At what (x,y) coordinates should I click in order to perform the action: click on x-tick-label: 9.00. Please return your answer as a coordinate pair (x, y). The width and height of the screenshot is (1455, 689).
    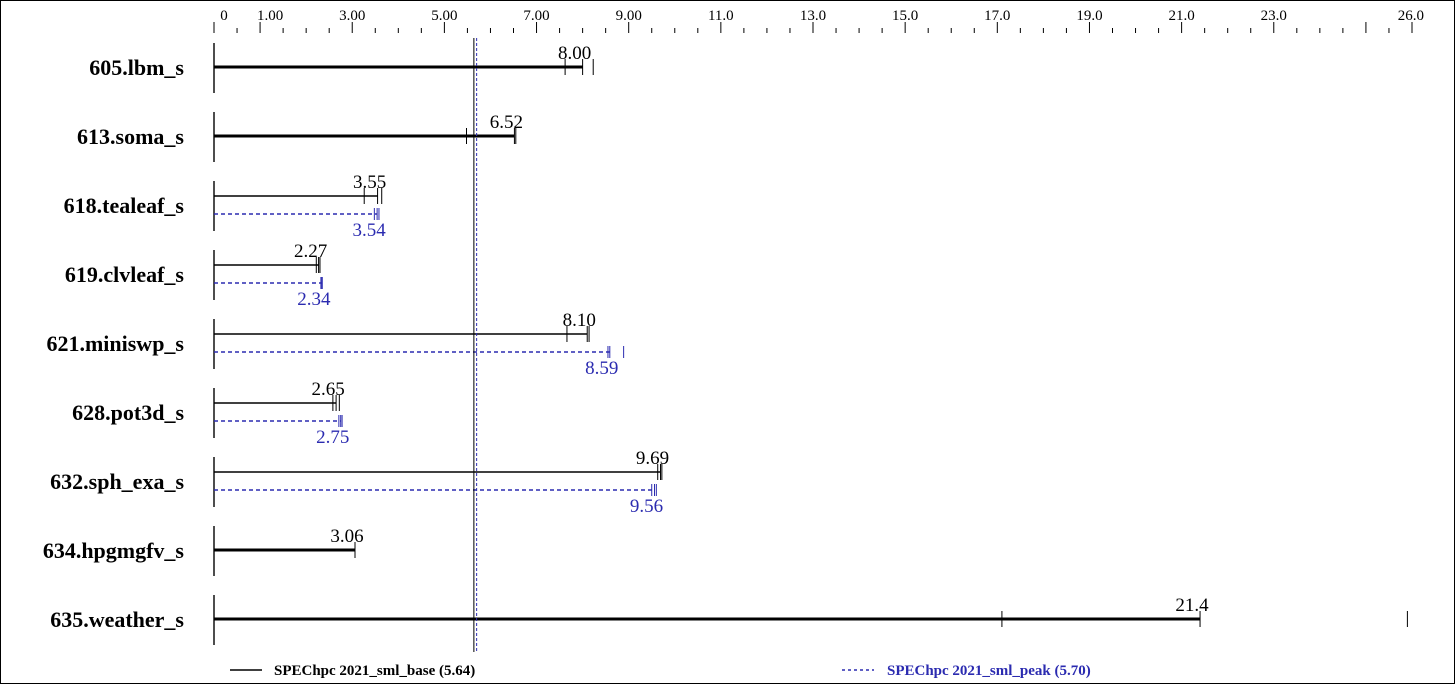
    Looking at the image, I should click on (629, 16).